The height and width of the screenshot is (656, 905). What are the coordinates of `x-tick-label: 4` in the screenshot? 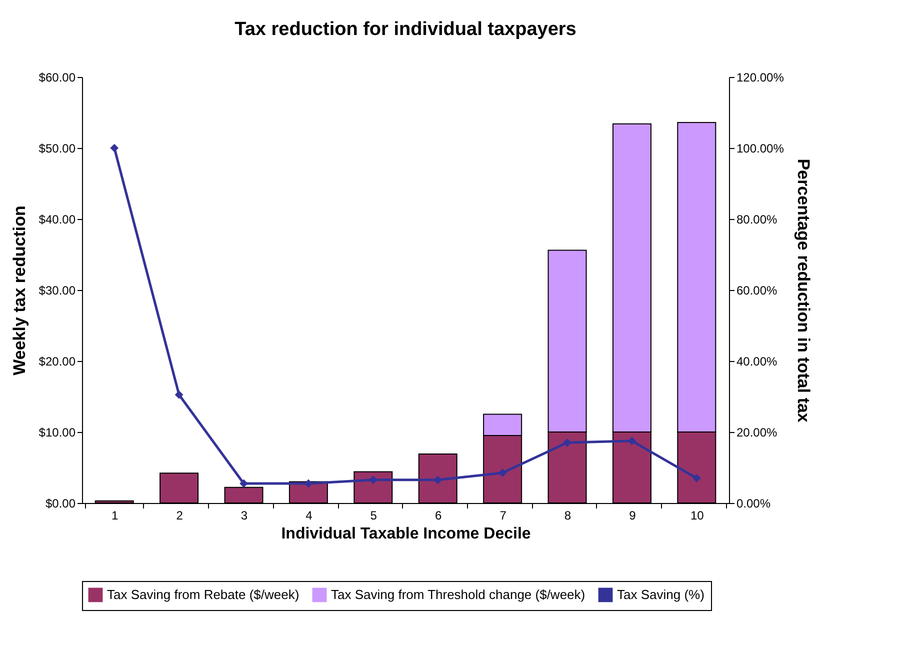 It's located at (309, 515).